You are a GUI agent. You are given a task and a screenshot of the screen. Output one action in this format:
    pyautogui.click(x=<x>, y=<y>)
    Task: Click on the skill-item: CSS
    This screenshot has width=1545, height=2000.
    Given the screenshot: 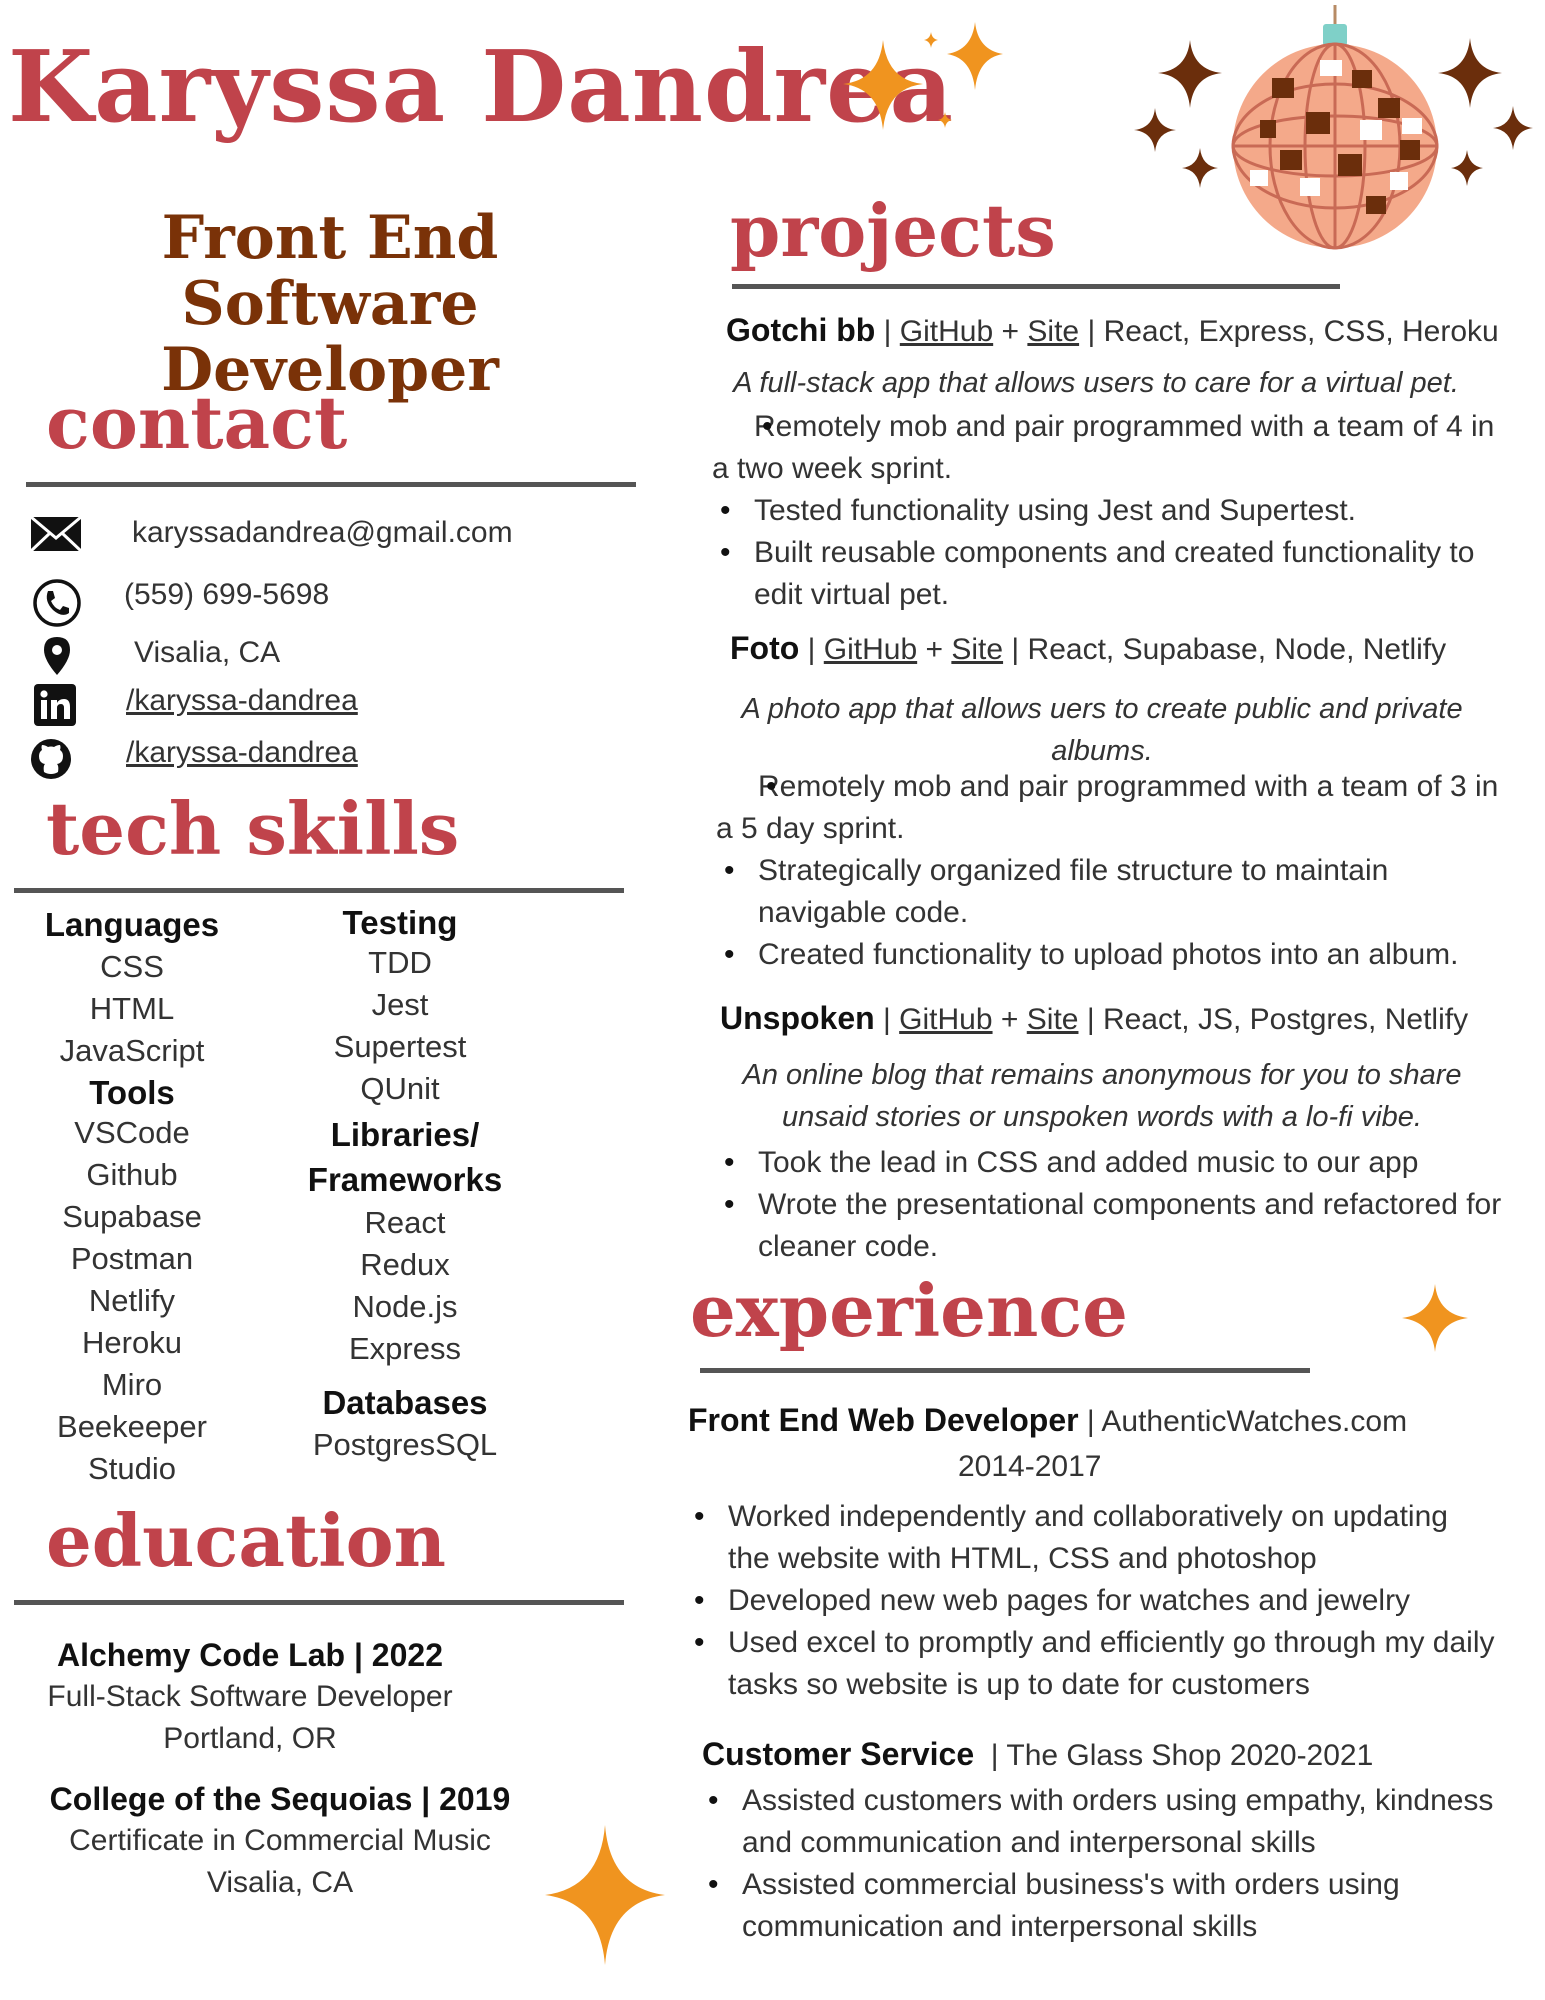 What is the action you would take?
    pyautogui.click(x=132, y=966)
    